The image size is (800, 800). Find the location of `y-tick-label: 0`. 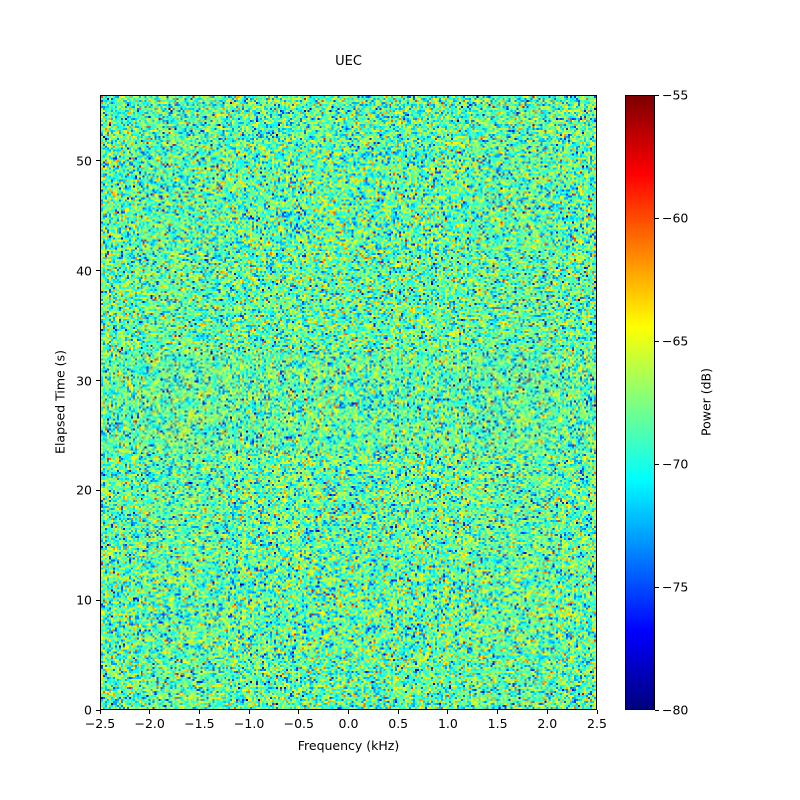

y-tick-label: 0 is located at coordinates (88, 710).